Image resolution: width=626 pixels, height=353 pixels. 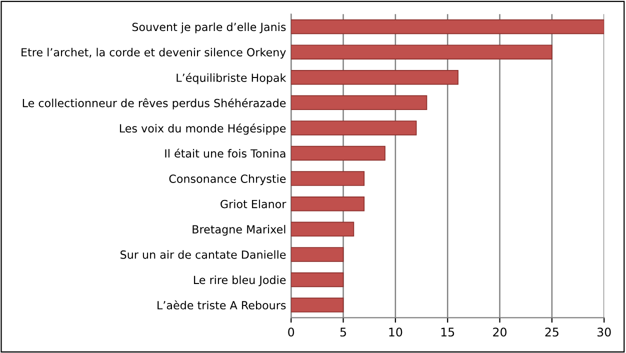 What do you see at coordinates (222, 305) in the screenshot?
I see `y-tick-label: L’aède triste A Rebours` at bounding box center [222, 305].